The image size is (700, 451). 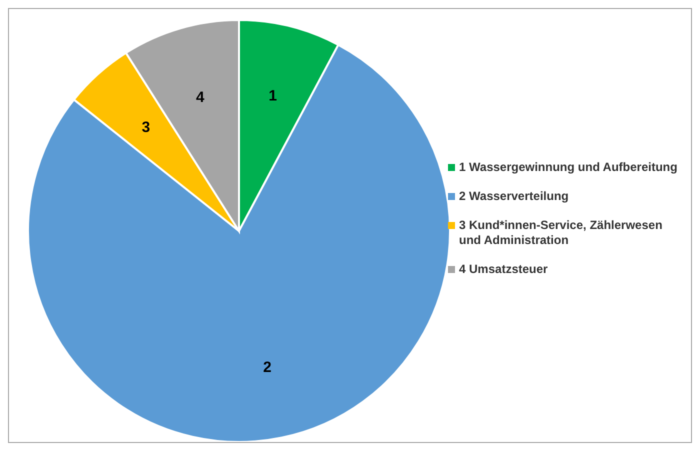 I want to click on legend-label: 2 Wasserverteilung, so click(x=514, y=196).